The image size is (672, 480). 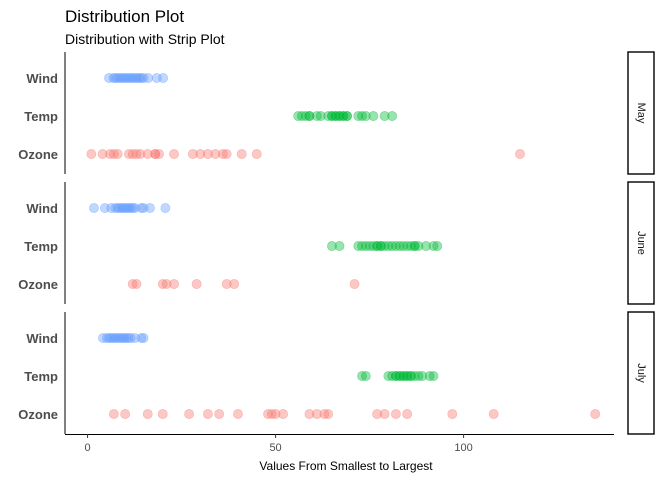 What do you see at coordinates (38, 154) in the screenshot?
I see `y-tick-label-ozone: Ozone` at bounding box center [38, 154].